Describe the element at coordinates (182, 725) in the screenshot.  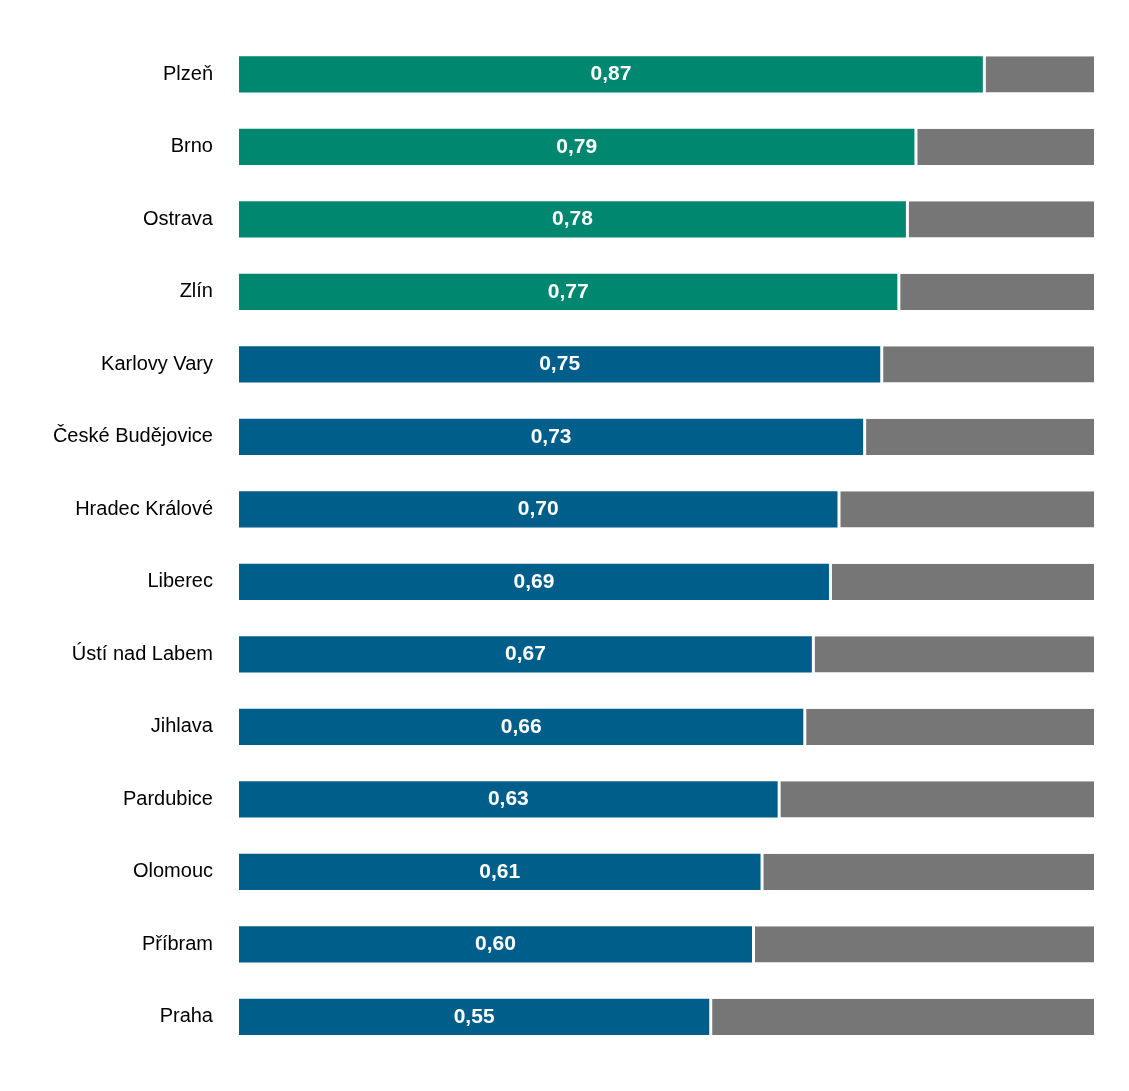
I see `y-tick-label: Jihlava` at that location.